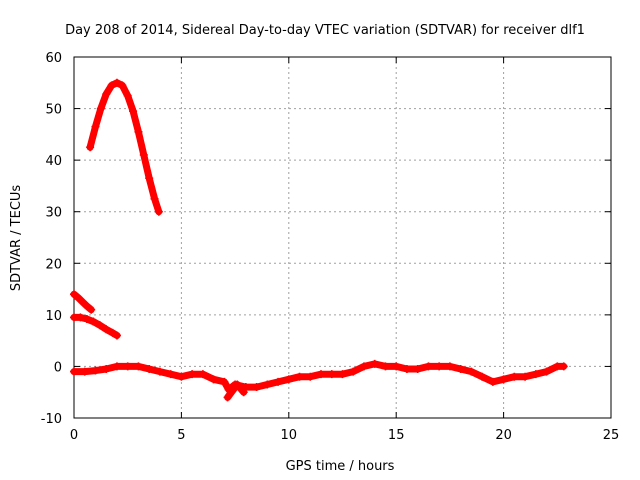 The image size is (640, 480). I want to click on series-arc-early-lower, so click(95, 326).